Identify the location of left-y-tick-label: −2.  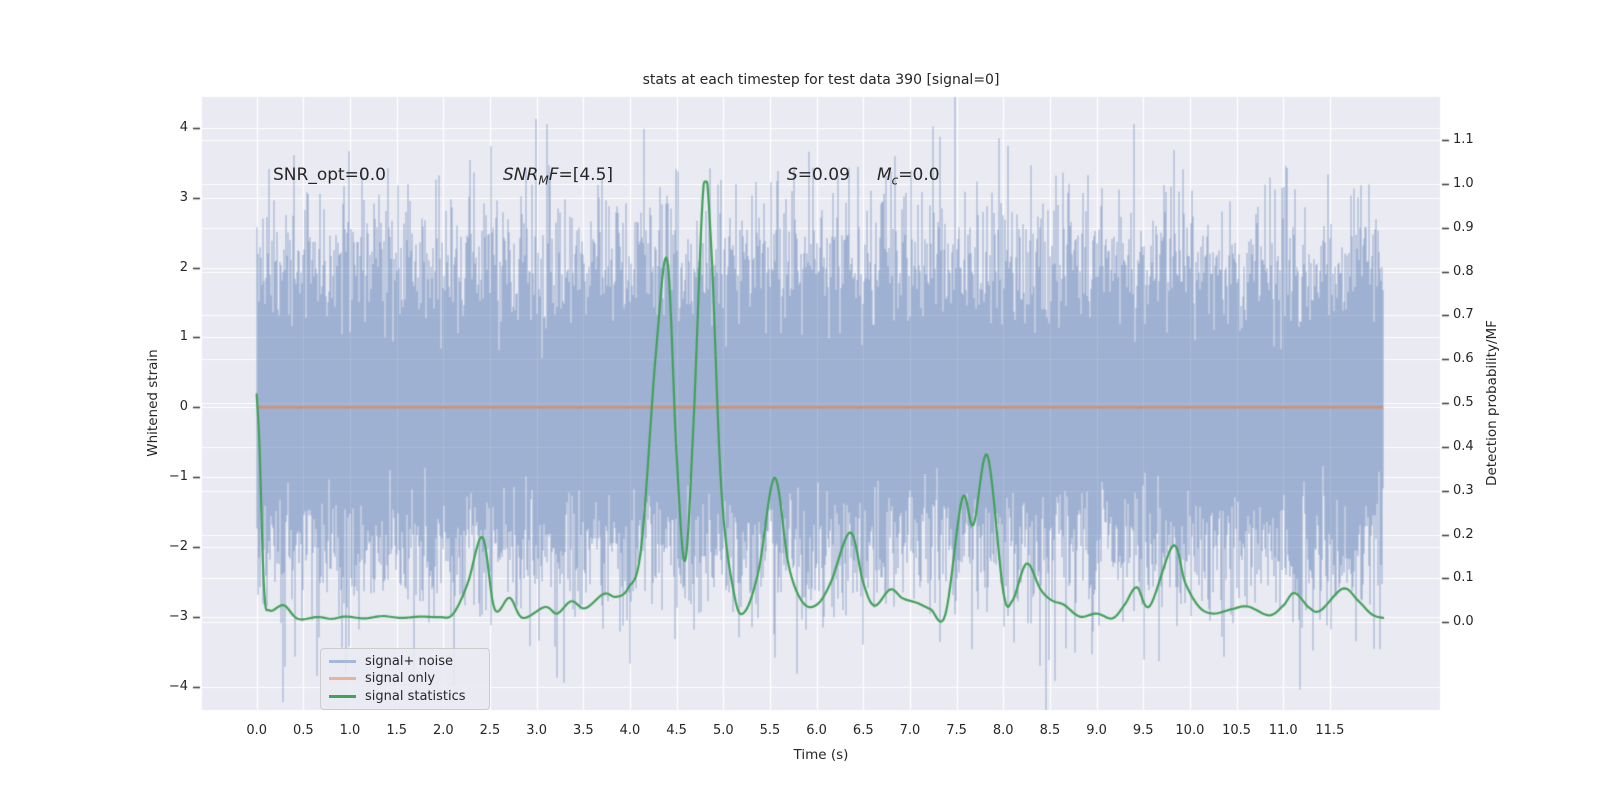
(178, 547).